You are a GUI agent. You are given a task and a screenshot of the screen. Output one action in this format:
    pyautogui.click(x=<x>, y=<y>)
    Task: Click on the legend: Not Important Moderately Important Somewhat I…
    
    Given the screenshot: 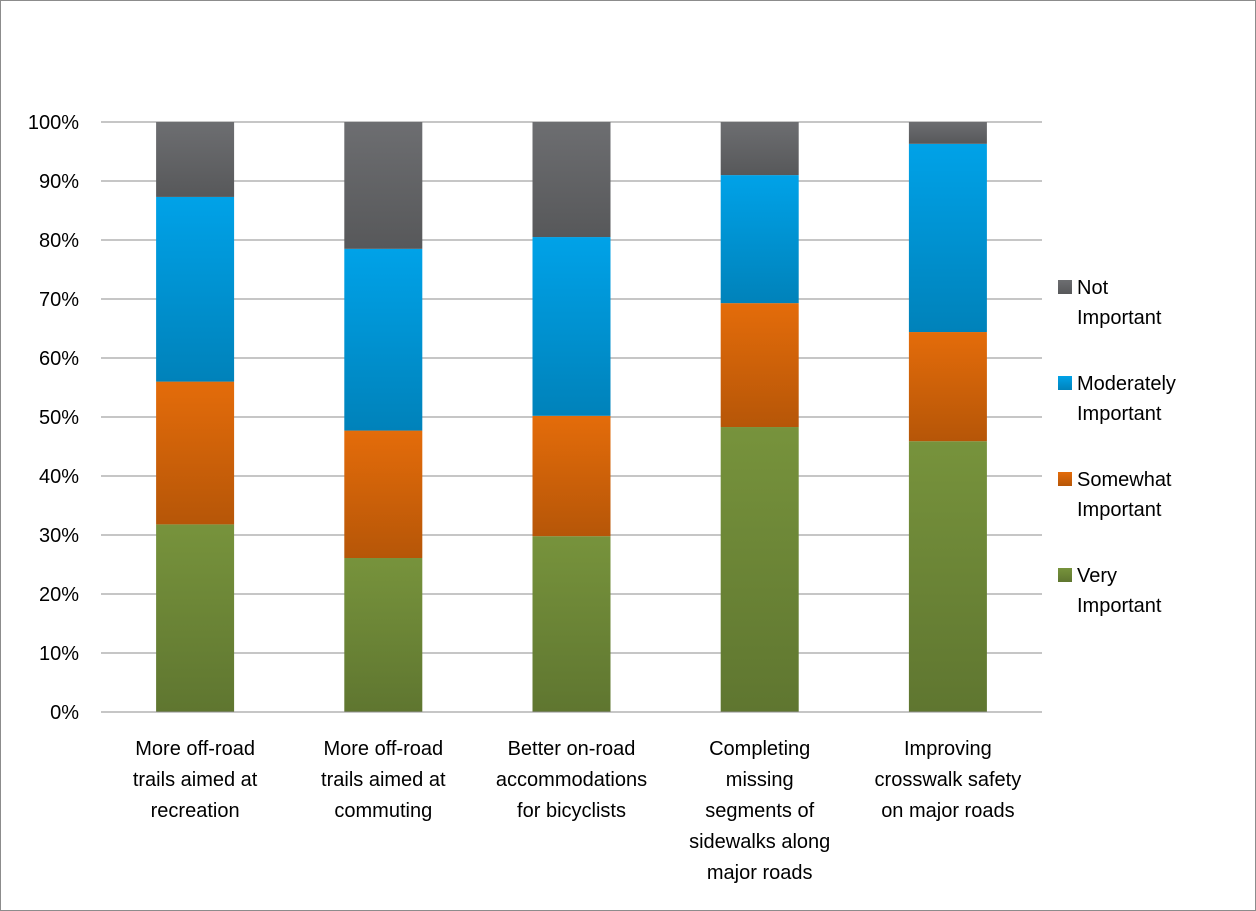 What is the action you would take?
    pyautogui.click(x=1117, y=447)
    